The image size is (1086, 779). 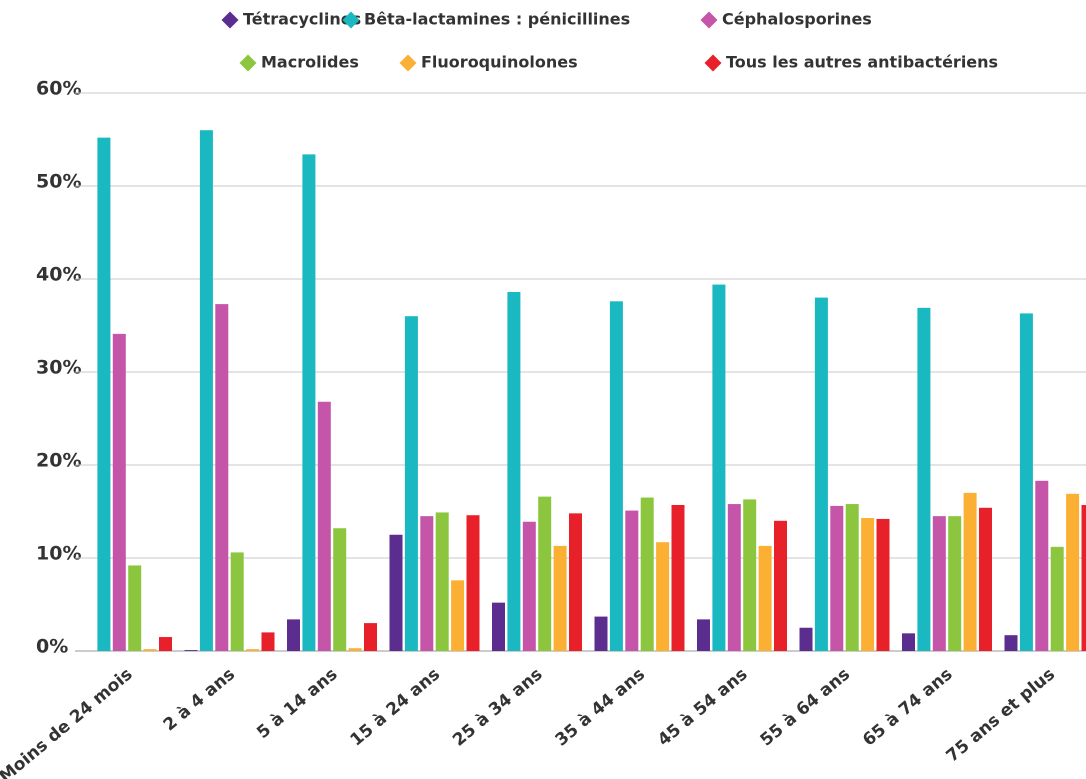 What do you see at coordinates (862, 62) in the screenshot?
I see `legend-label: Tous les autres antibactériens` at bounding box center [862, 62].